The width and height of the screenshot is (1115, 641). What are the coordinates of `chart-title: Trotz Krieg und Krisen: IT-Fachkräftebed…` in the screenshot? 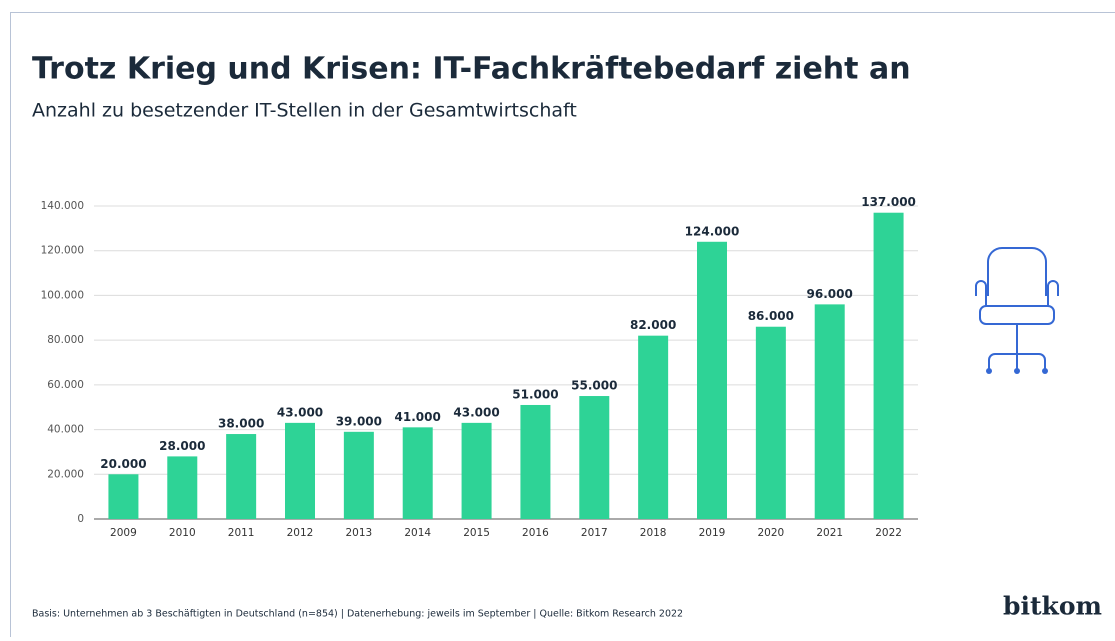 It's located at (471, 69).